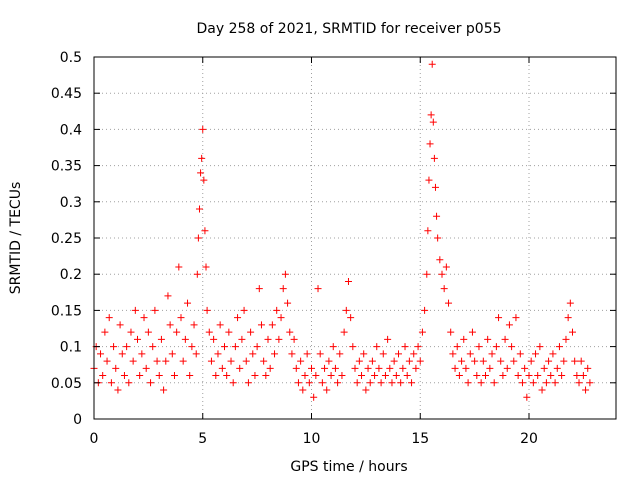 This screenshot has height=480, width=640. Describe the element at coordinates (71, 58) in the screenshot. I see `y-tick-label: 0.5` at that location.